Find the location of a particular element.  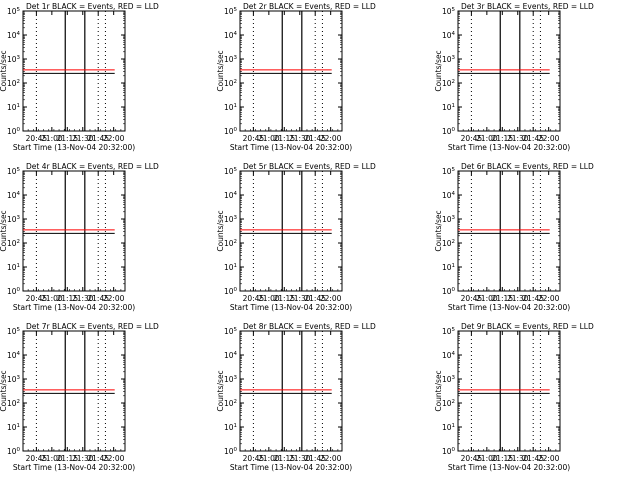

panel-title: Det 9r BLACK = Events, RED = LLD is located at coordinates (527, 326).